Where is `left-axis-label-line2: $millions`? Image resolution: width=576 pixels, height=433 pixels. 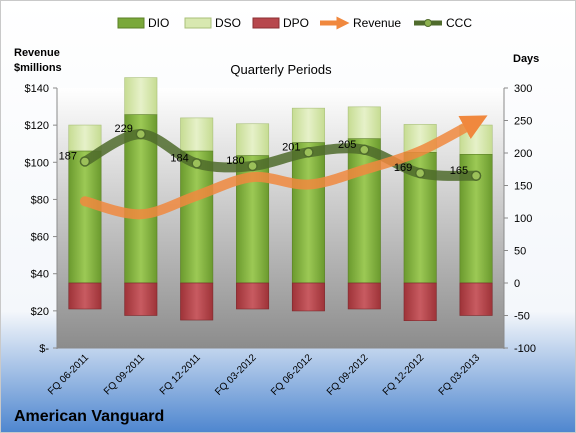 left-axis-label-line2: $millions is located at coordinates (38, 68).